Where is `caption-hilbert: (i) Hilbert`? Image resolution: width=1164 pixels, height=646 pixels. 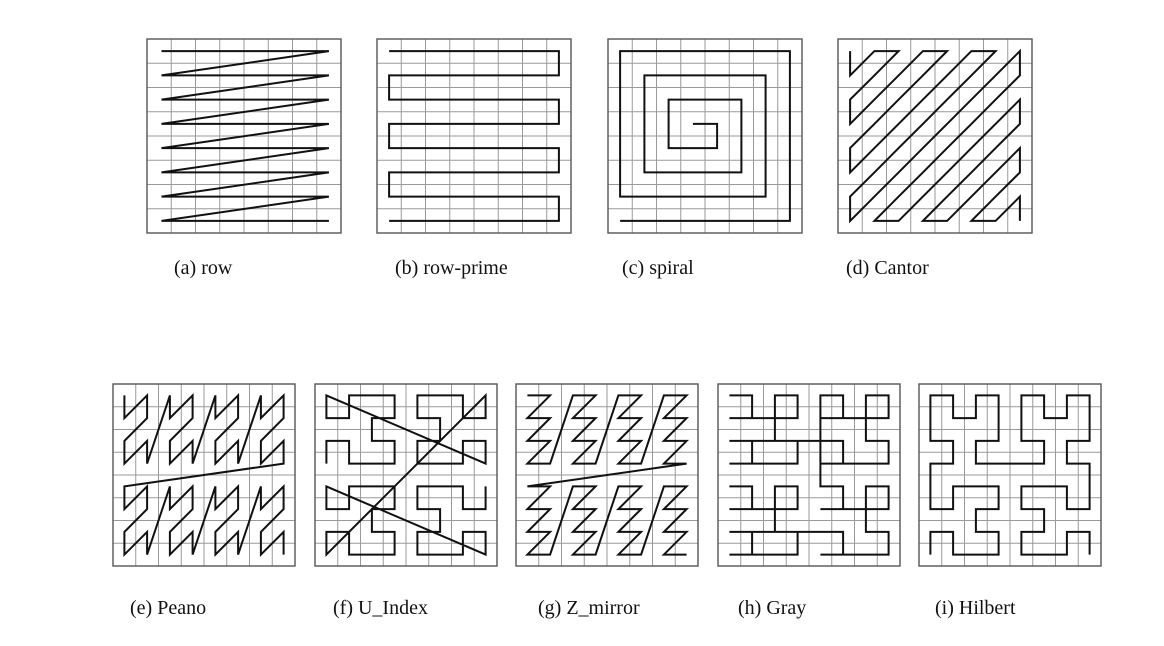
caption-hilbert: (i) Hilbert is located at coordinates (975, 608).